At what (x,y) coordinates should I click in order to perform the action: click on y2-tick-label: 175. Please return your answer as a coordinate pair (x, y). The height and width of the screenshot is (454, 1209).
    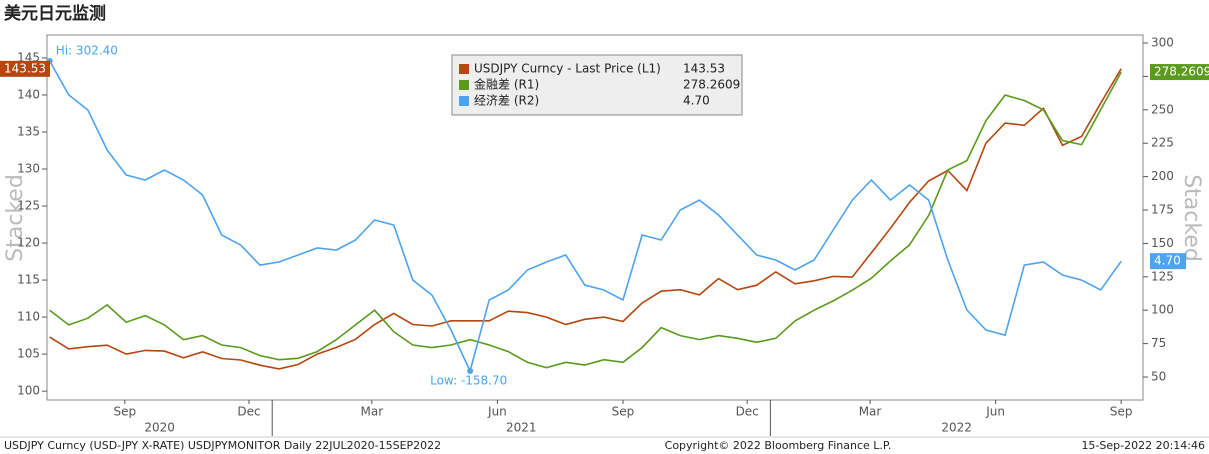
    Looking at the image, I should click on (1162, 210).